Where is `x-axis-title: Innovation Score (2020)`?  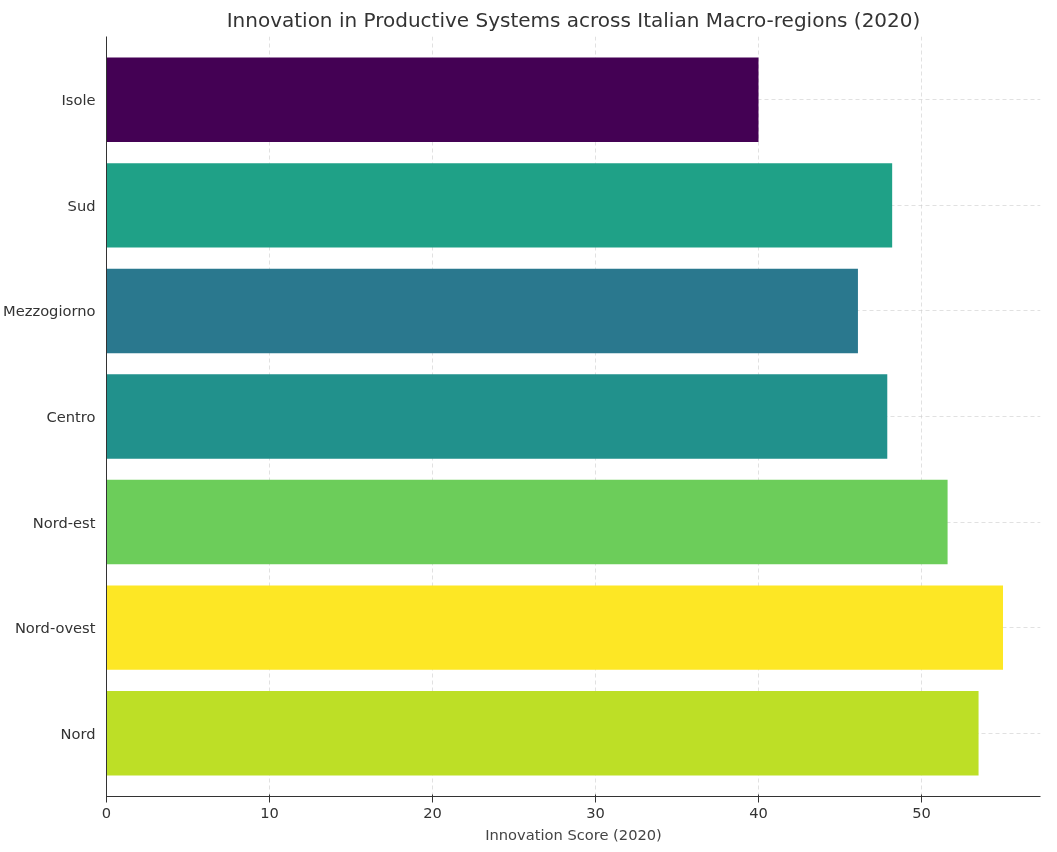
x-axis-title: Innovation Score (2020) is located at coordinates (573, 834).